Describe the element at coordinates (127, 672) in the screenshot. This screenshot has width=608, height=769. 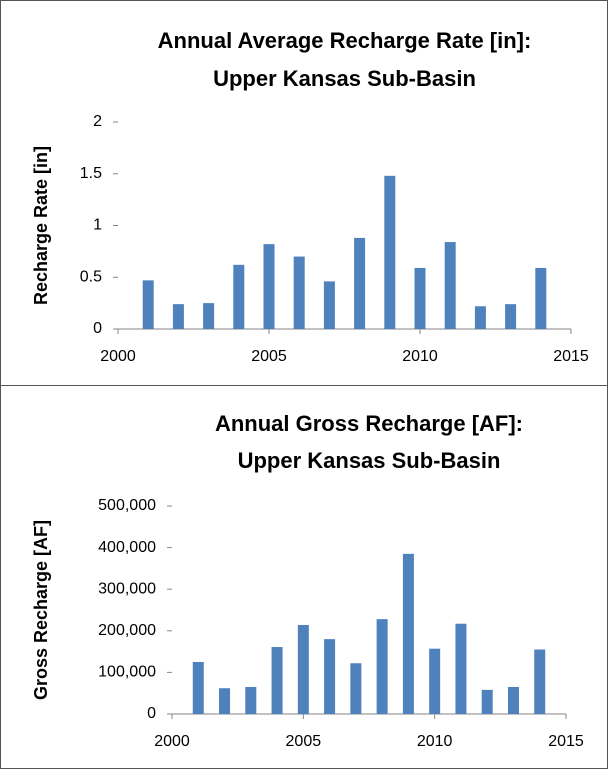
I see `y-tick-label: 100,000` at that location.